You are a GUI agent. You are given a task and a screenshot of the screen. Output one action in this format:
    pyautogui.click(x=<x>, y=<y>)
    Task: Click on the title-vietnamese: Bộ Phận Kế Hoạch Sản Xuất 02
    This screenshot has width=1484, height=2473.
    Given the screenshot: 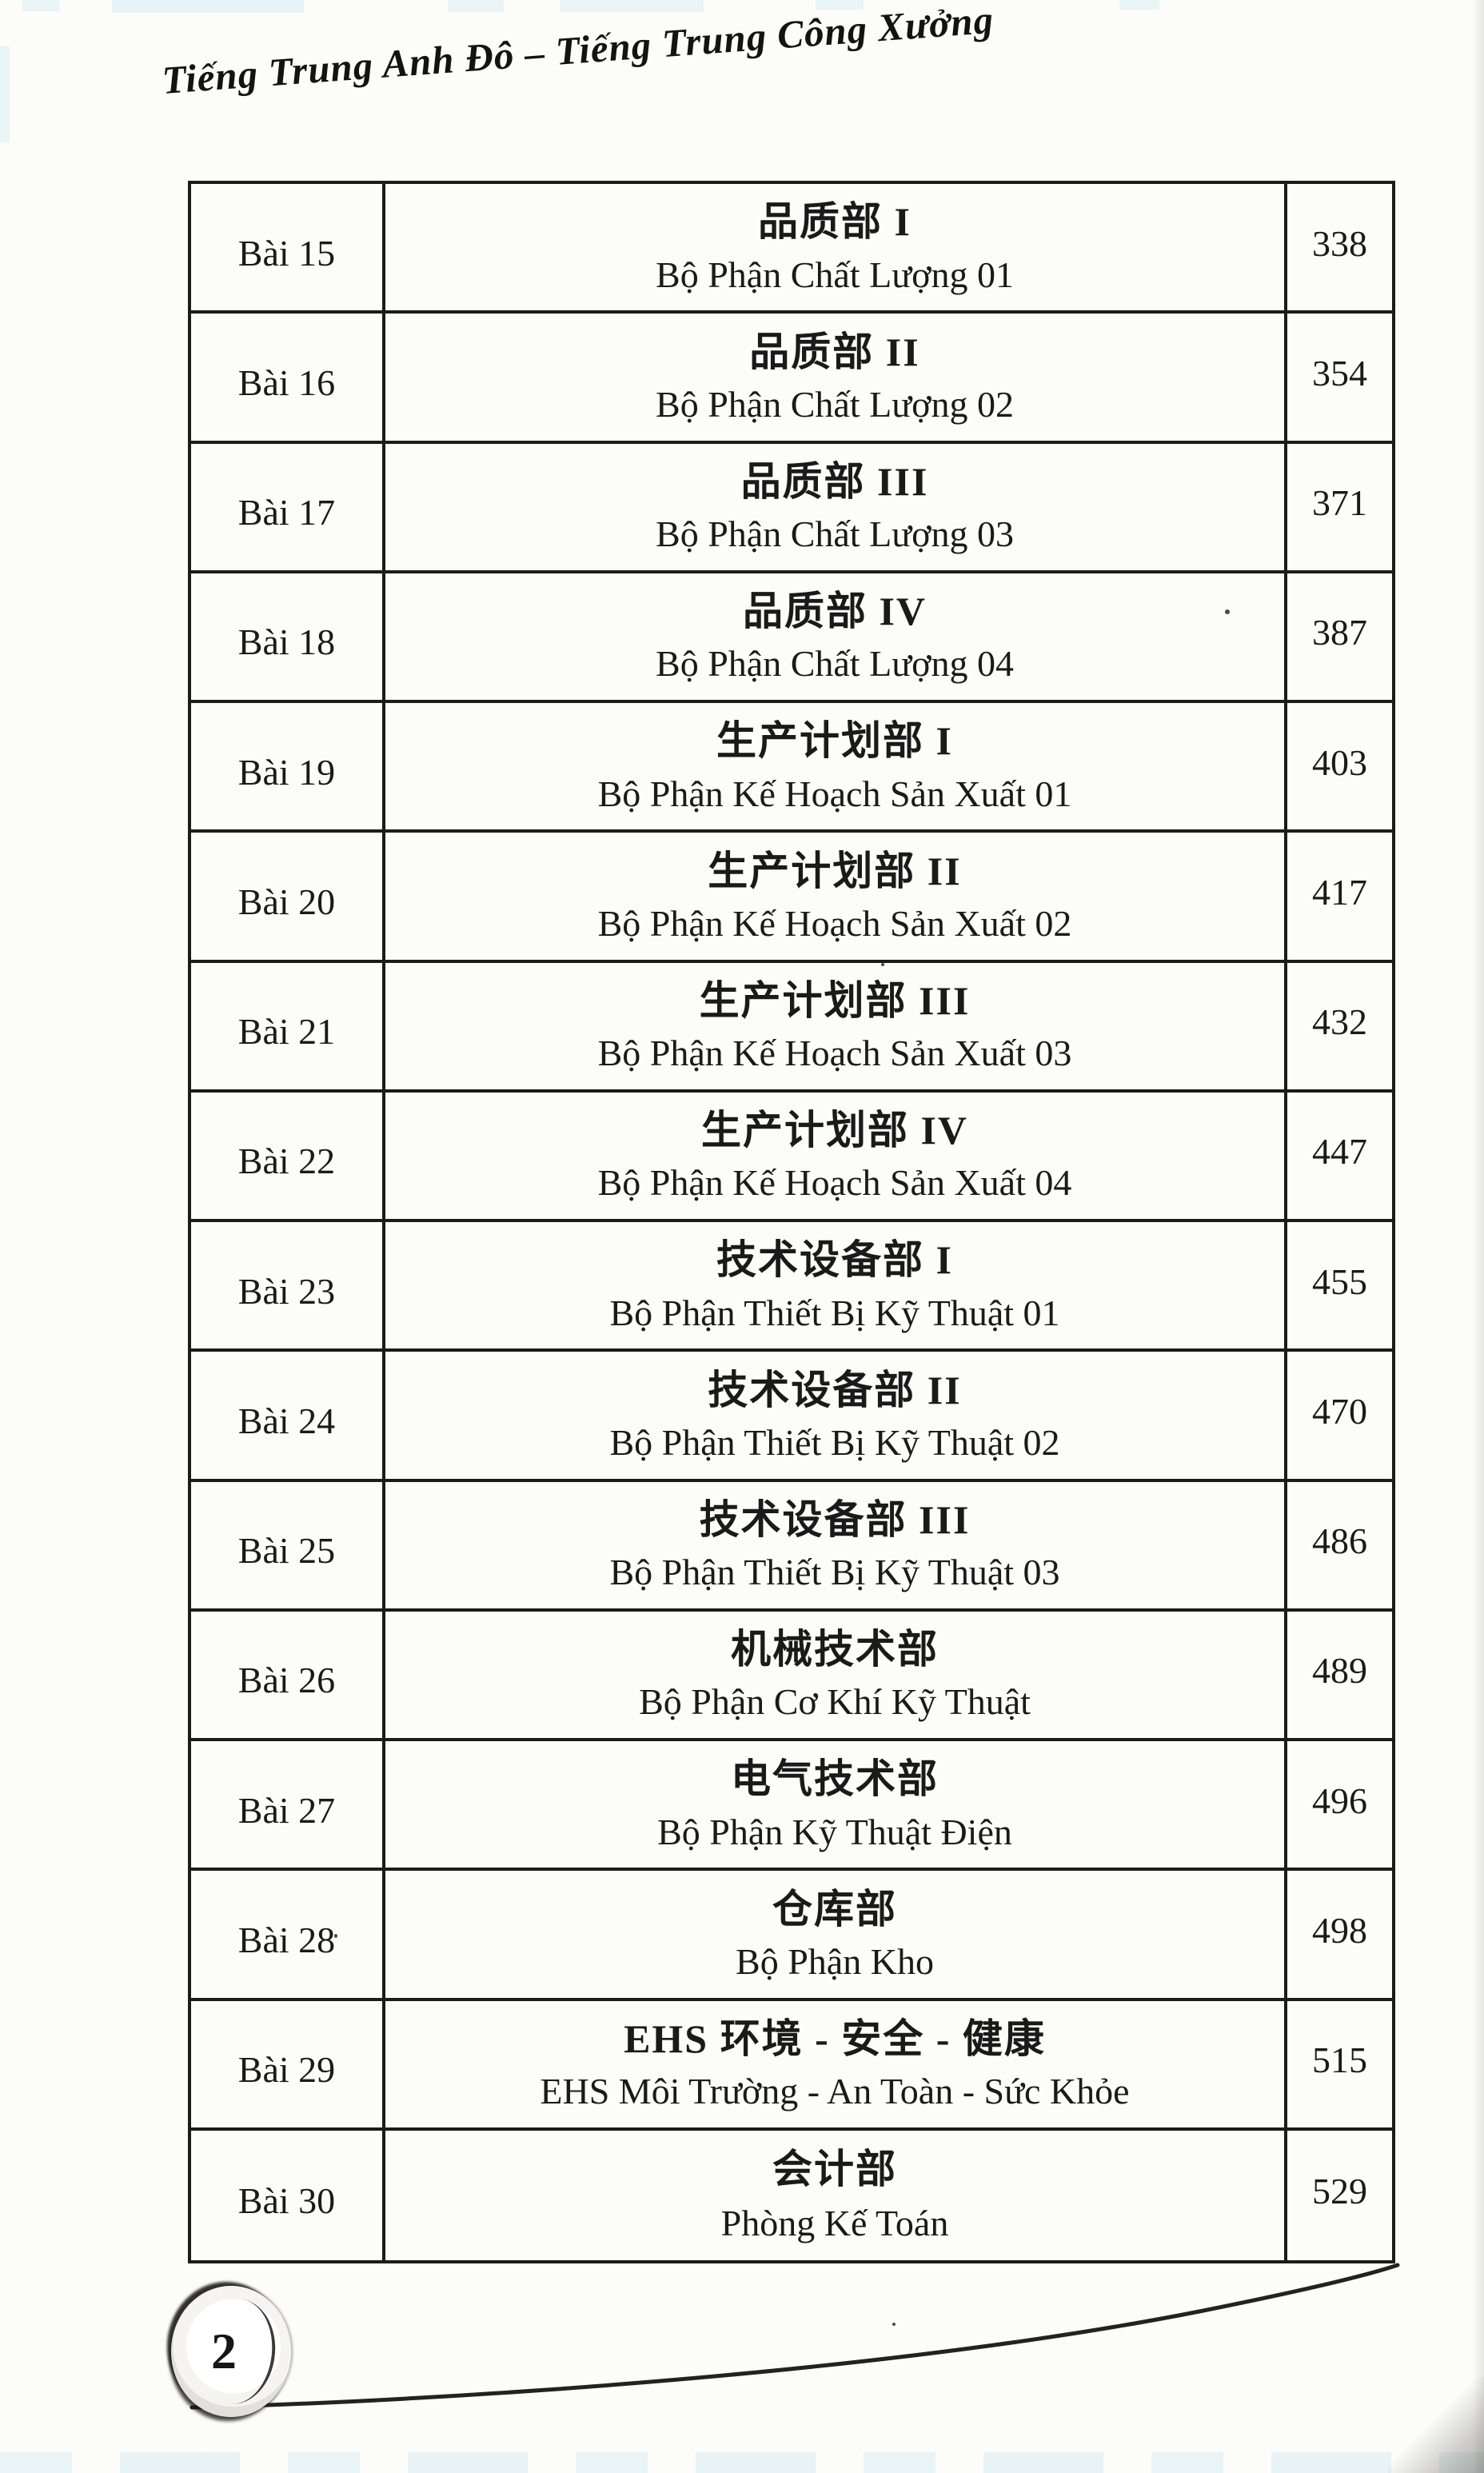 What is the action you would take?
    pyautogui.click(x=834, y=923)
    